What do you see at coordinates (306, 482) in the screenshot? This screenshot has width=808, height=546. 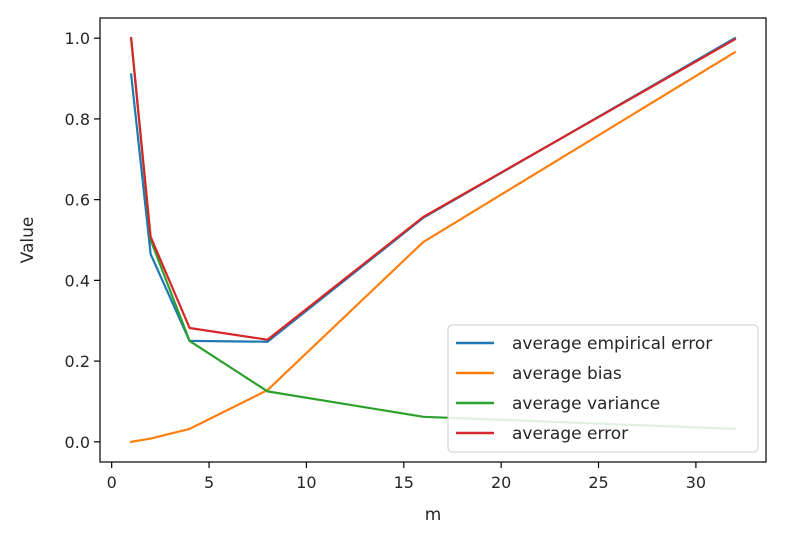 I see `x-tick-label: 10` at bounding box center [306, 482].